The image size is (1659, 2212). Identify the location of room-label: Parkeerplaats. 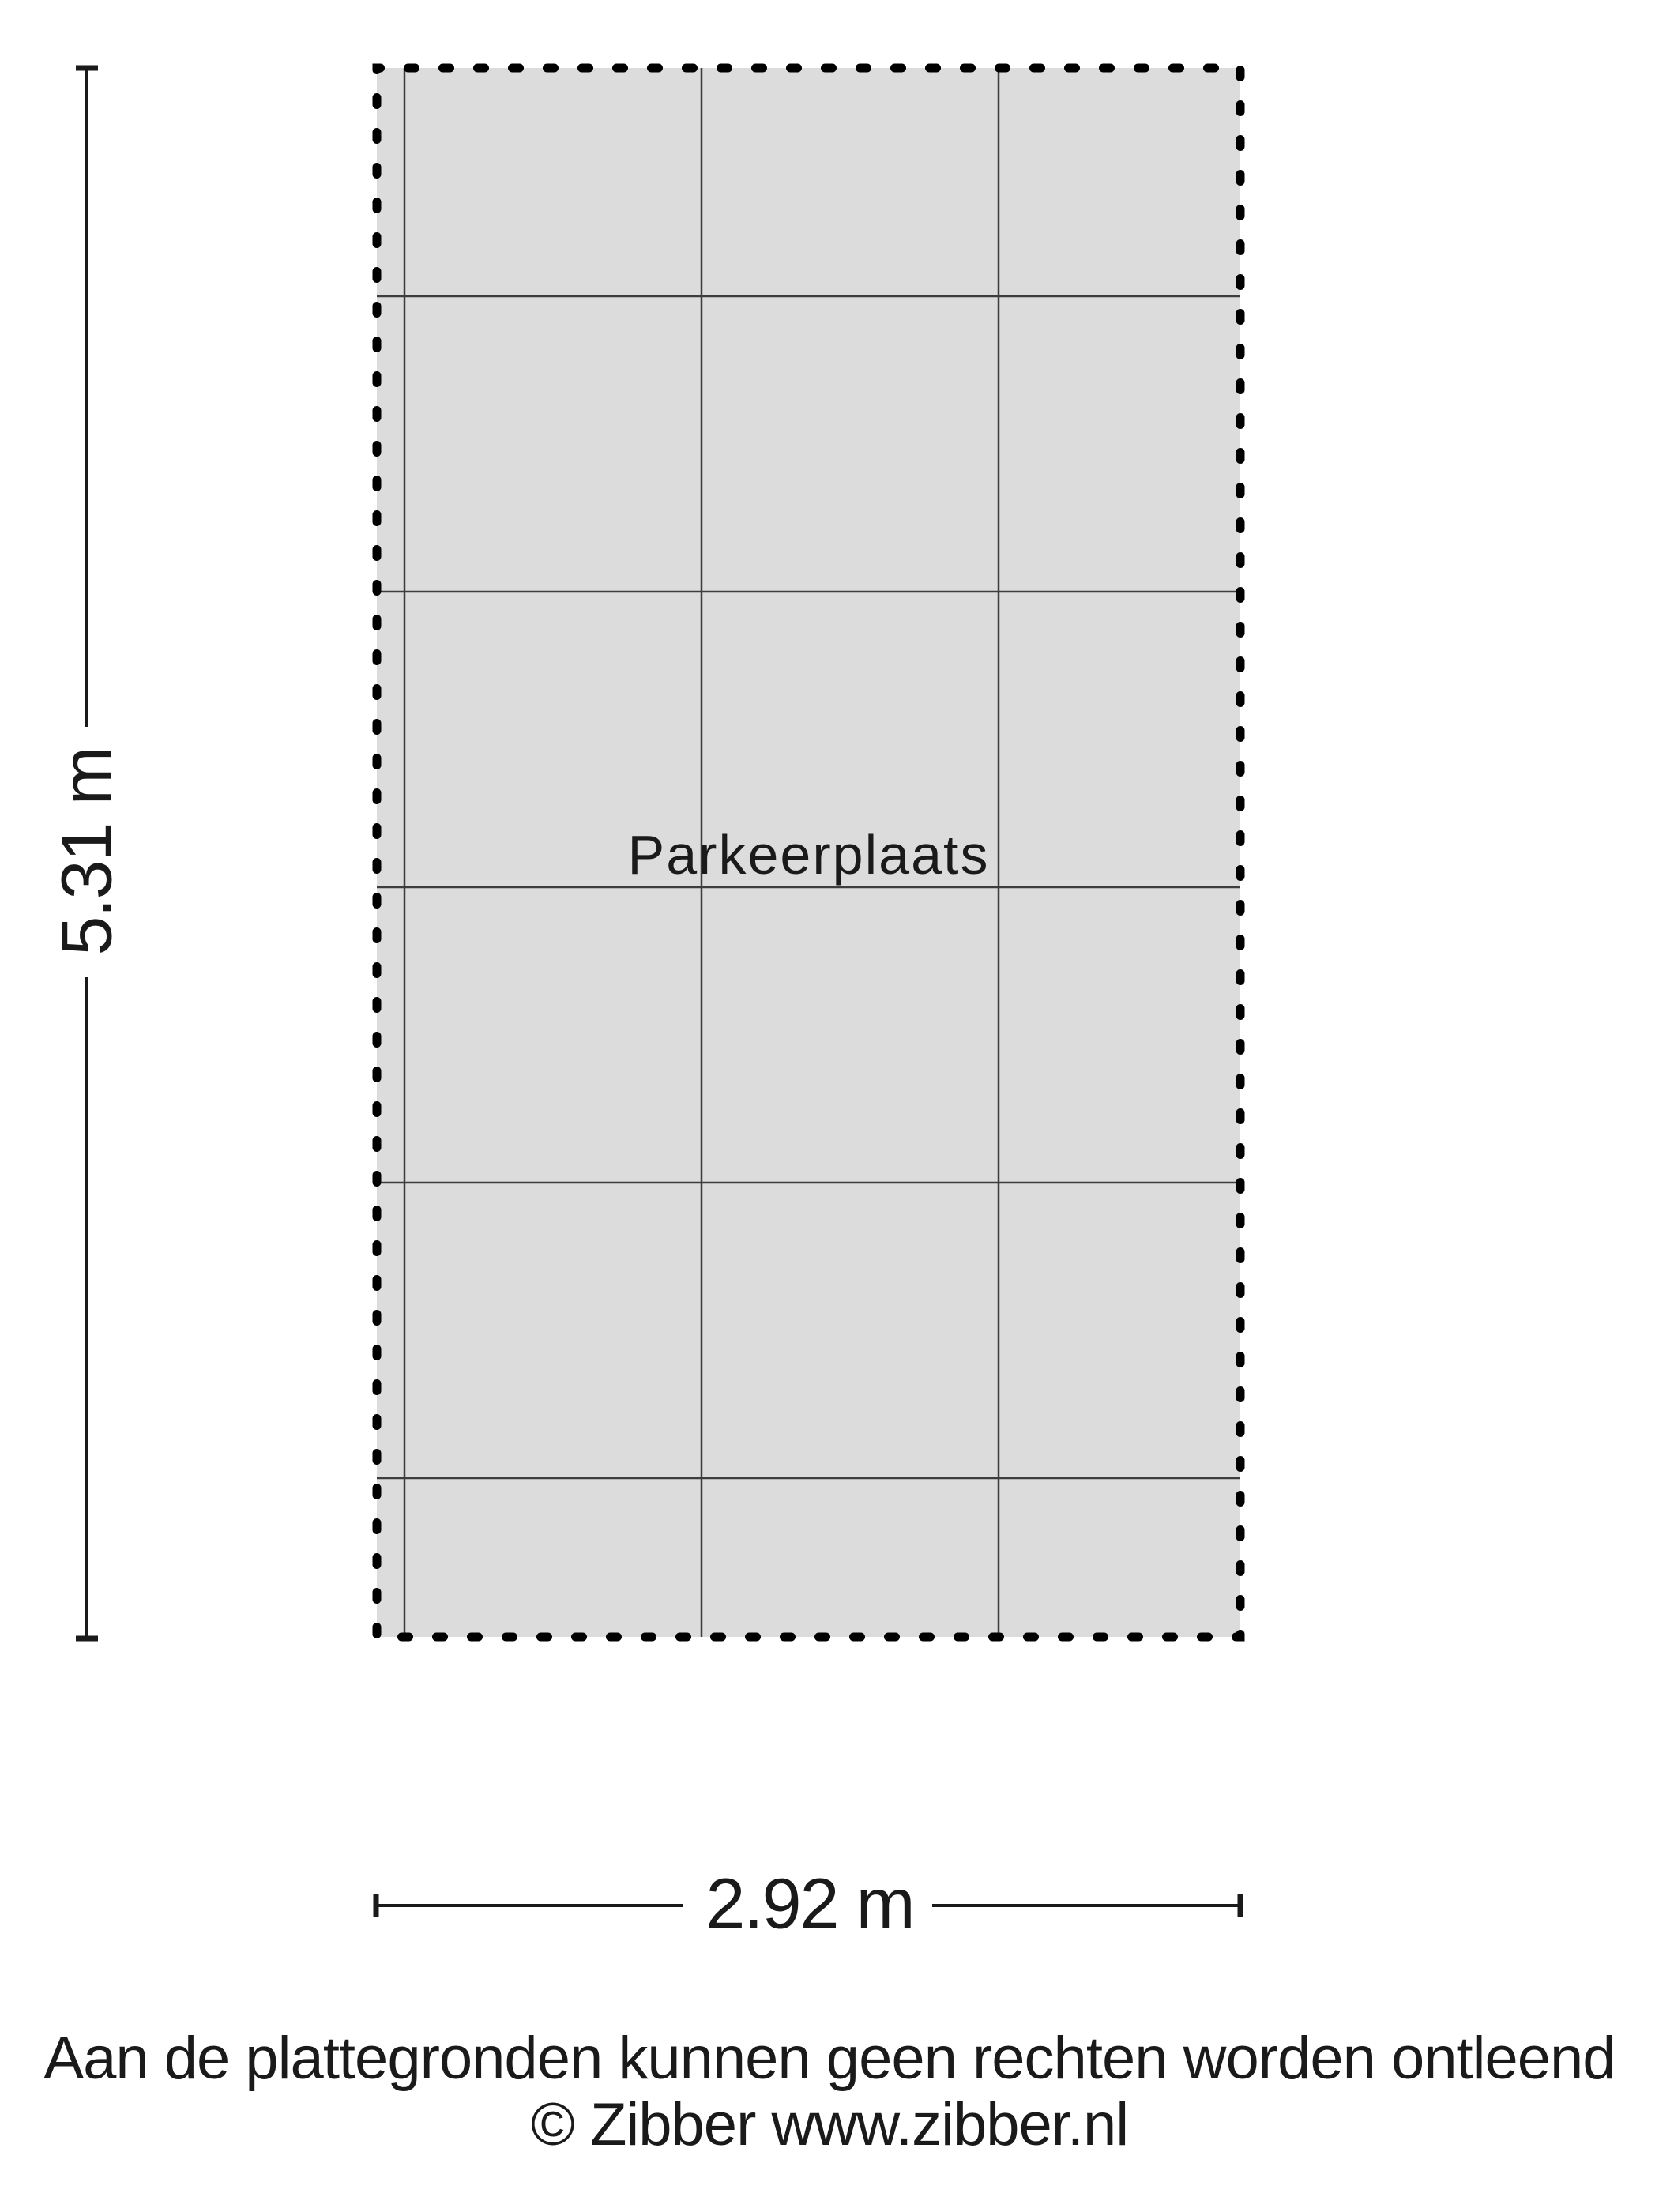
(809, 855).